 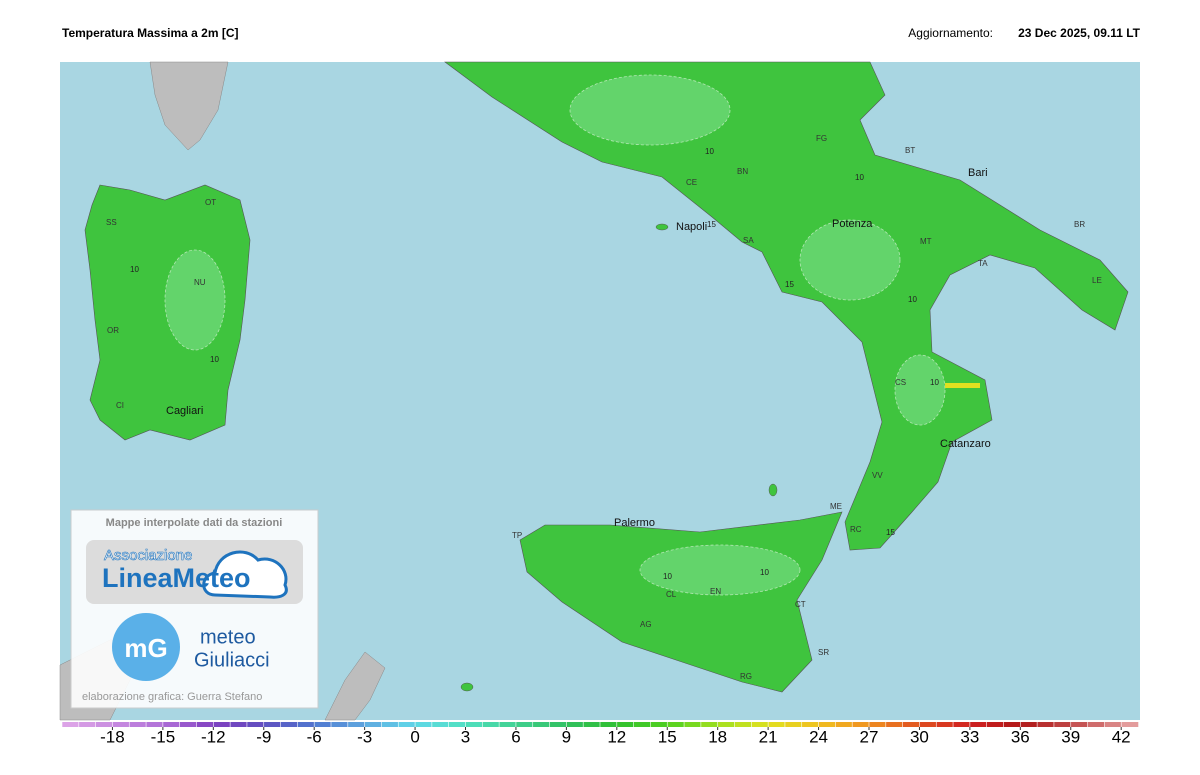 I want to click on province-label: OR, so click(x=113, y=330).